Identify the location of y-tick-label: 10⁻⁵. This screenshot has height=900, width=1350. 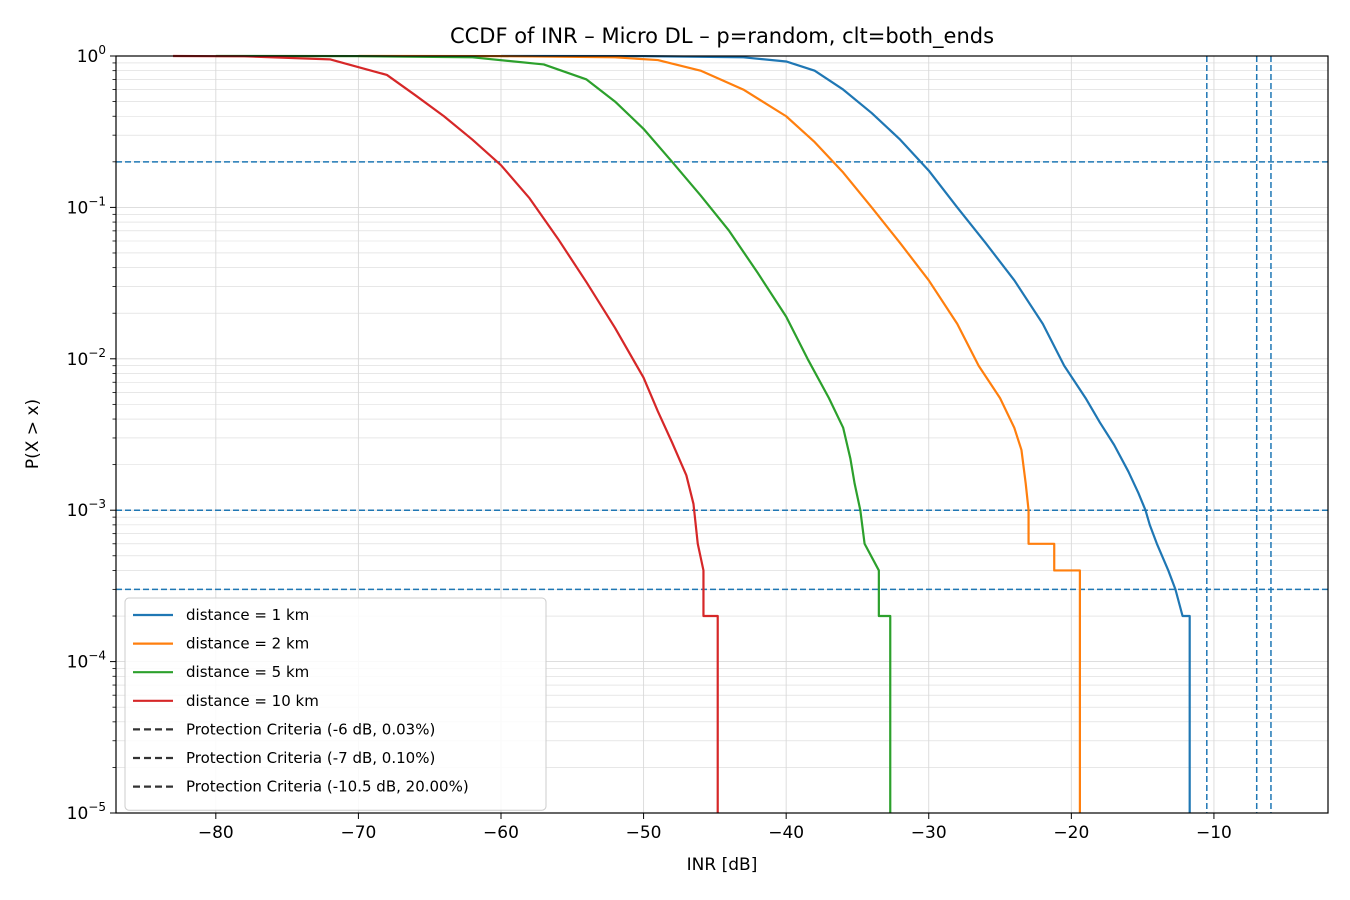
(86, 812).